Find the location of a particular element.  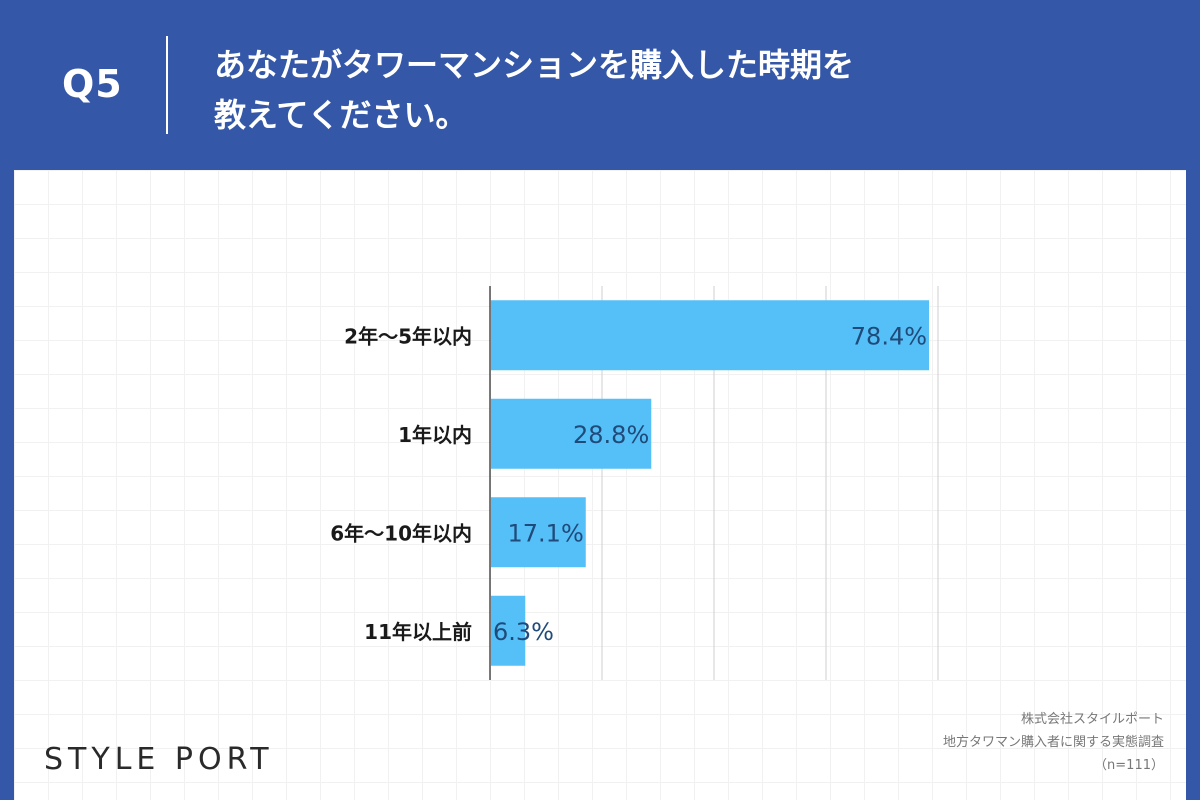

credit-survey-name: 地方タワマン購入者に関する実態調査 is located at coordinates (1053, 742).